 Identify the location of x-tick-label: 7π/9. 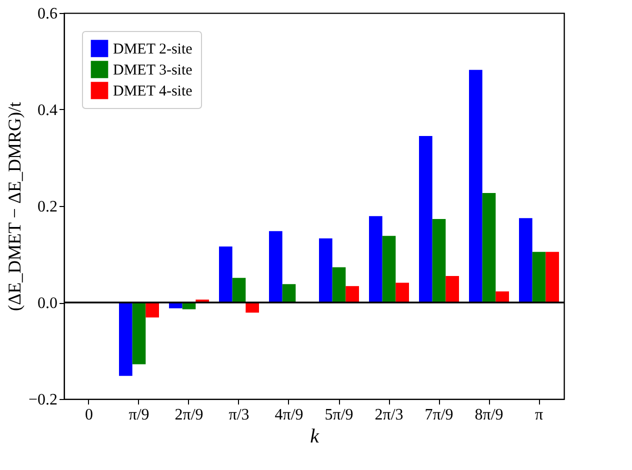
(439, 415).